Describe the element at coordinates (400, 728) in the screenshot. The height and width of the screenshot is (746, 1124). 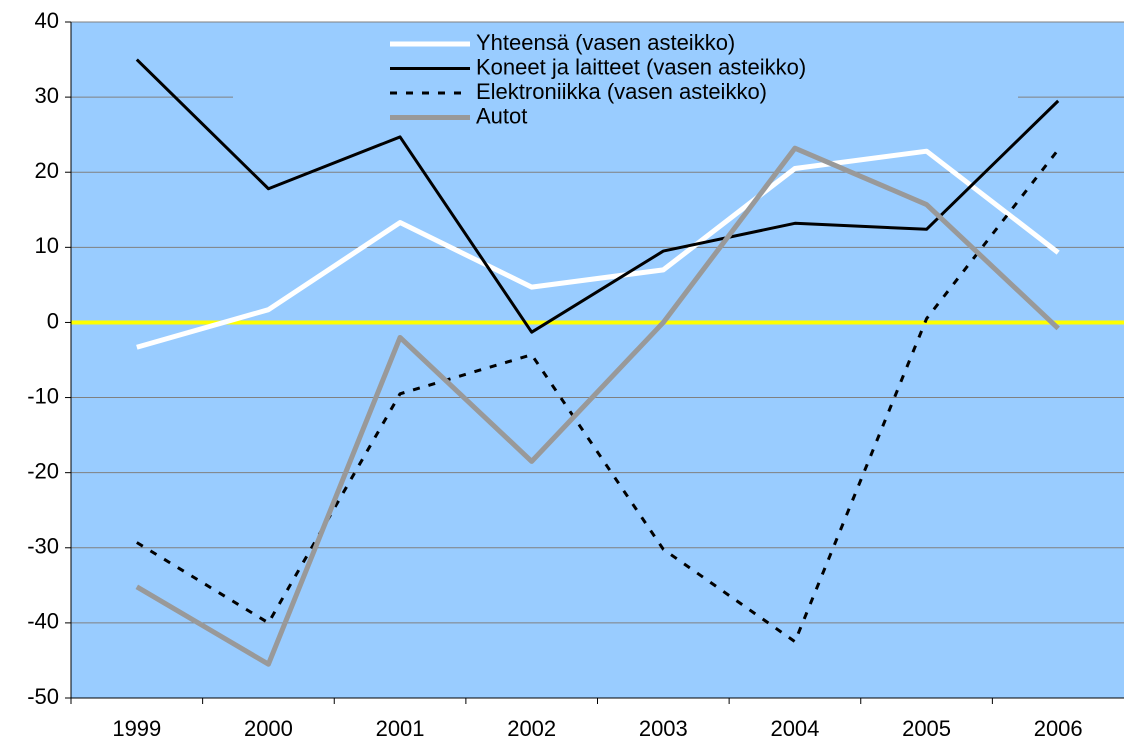
I see `x-tick-label: 2001` at that location.